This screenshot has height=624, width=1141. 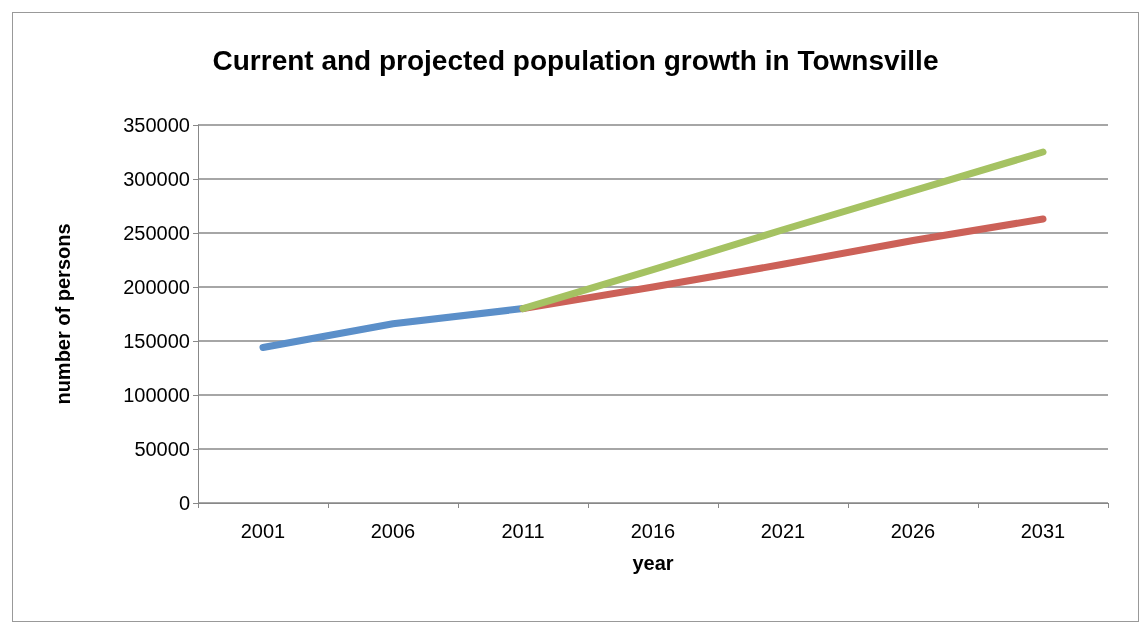 What do you see at coordinates (393, 531) in the screenshot?
I see `x-tick-label: 2006` at bounding box center [393, 531].